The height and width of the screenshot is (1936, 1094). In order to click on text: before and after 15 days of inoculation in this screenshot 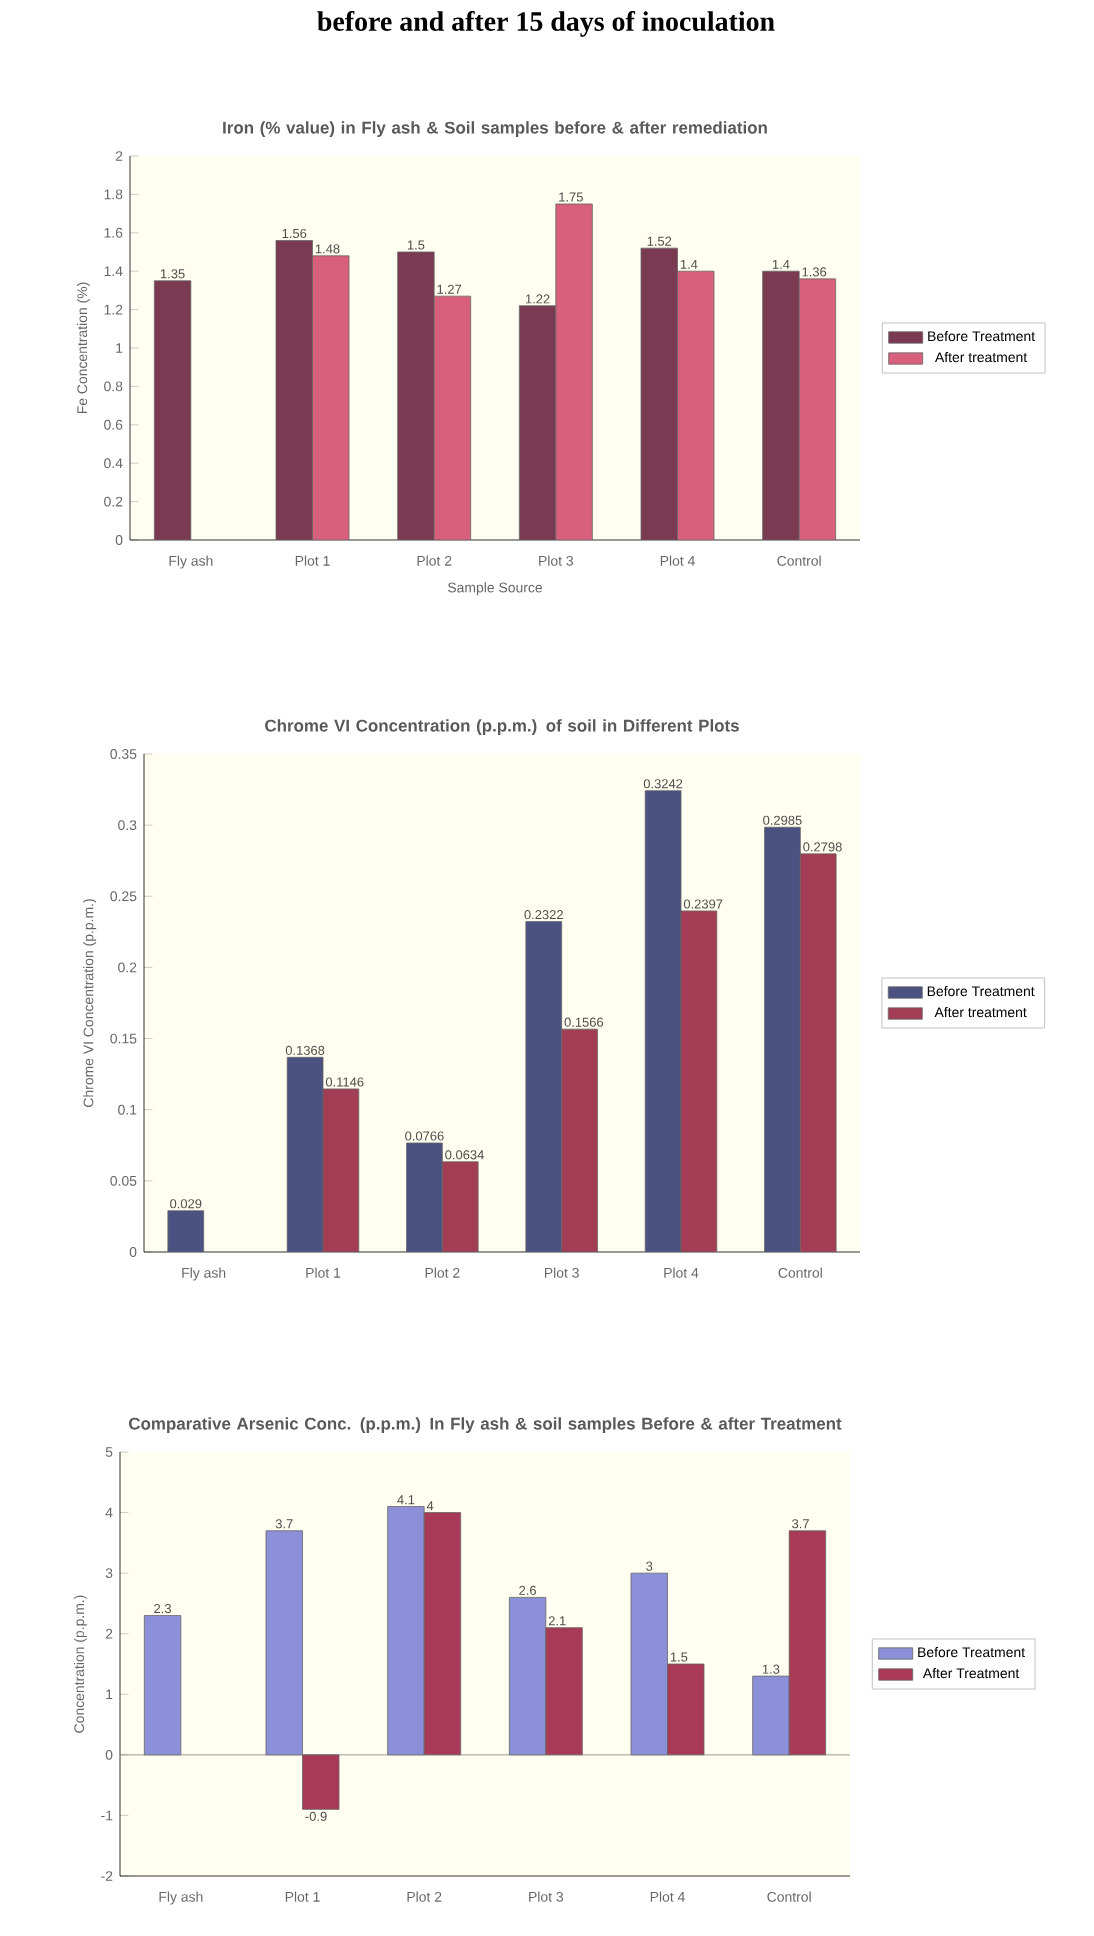, I will do `click(546, 24)`.